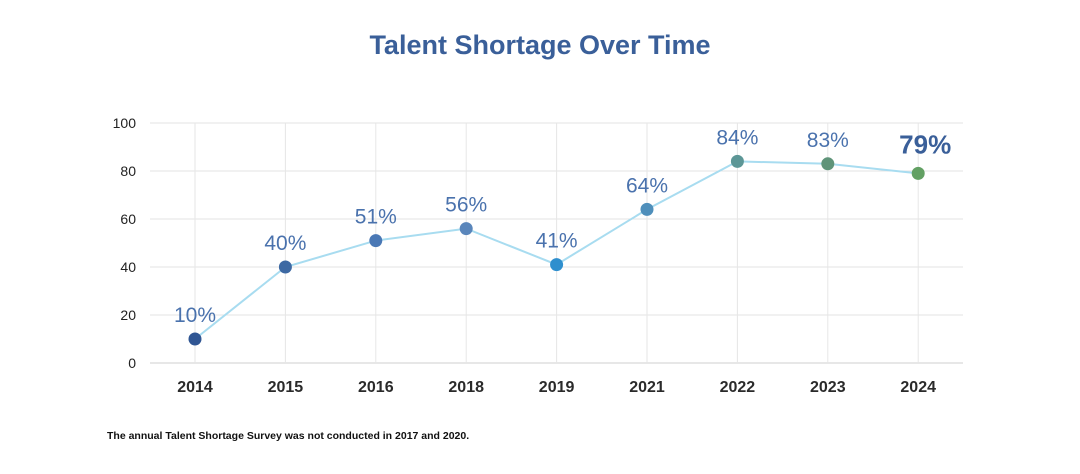 The image size is (1080, 474). What do you see at coordinates (466, 205) in the screenshot?
I see `data-label: 56%` at bounding box center [466, 205].